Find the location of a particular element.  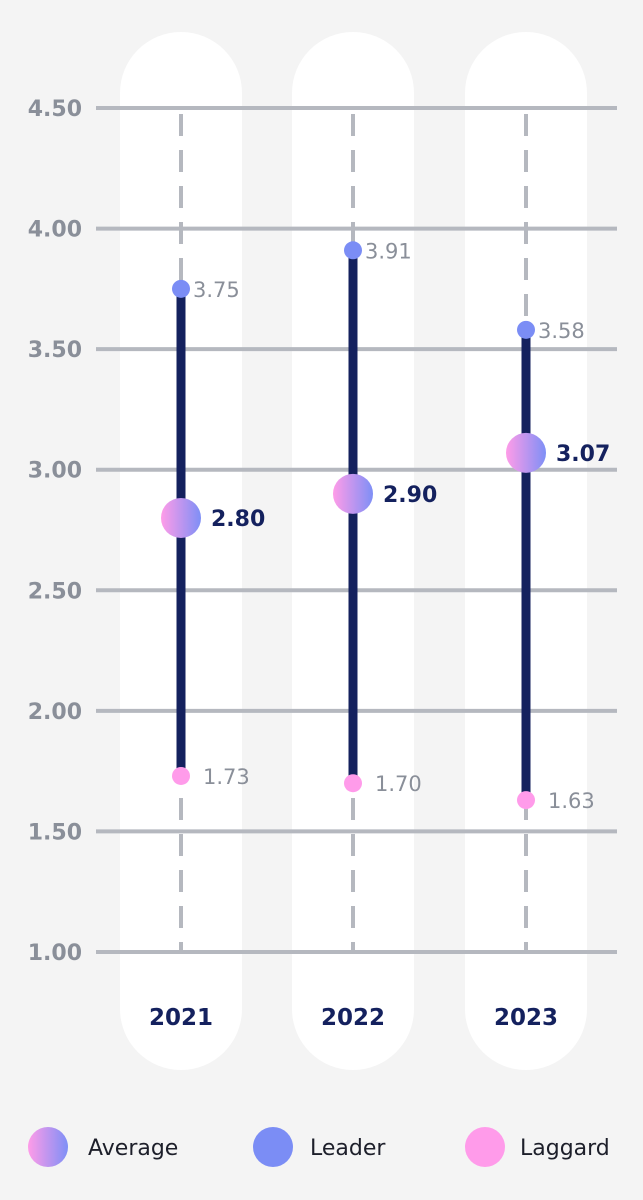

y-tick-label: 4.50 is located at coordinates (55, 109).